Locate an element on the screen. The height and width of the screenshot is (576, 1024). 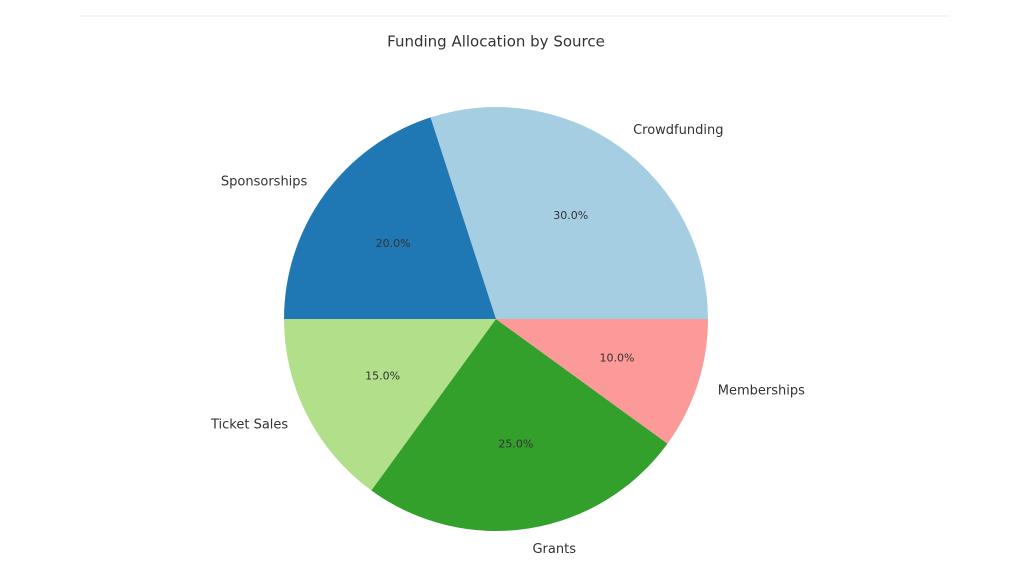
value-label: 20.0% is located at coordinates (393, 243).